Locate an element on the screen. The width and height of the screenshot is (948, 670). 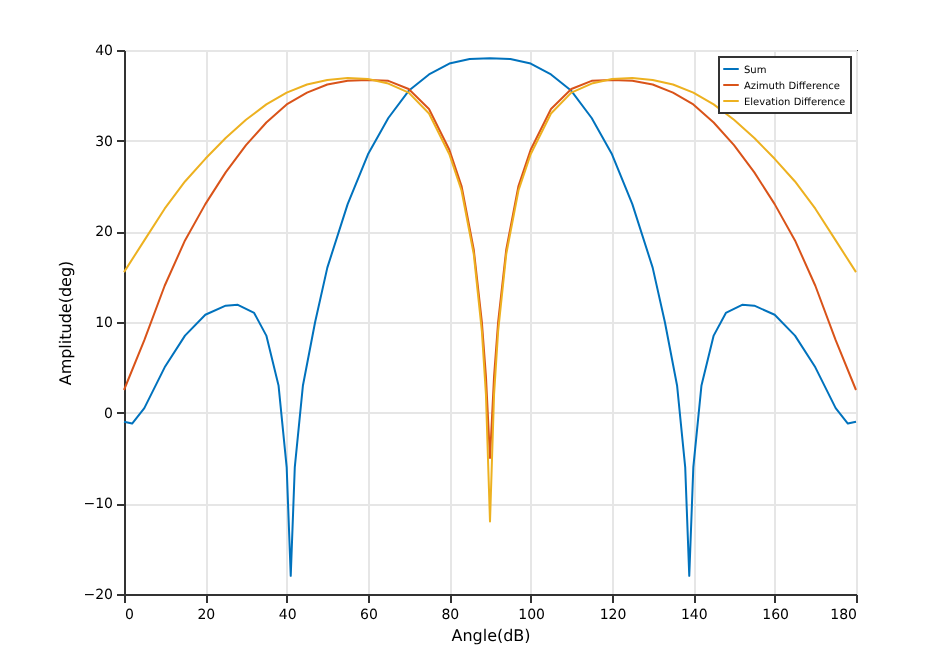
y-axis-title: Amplitude(deg) is located at coordinates (66, 323).